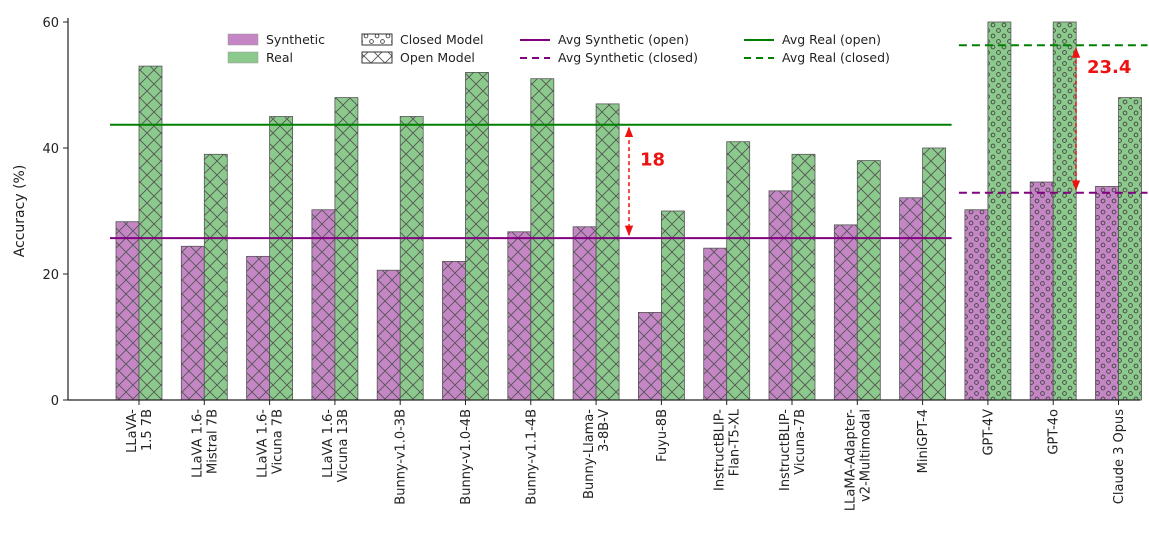 The width and height of the screenshot is (1149, 539). What do you see at coordinates (1054, 432) in the screenshot?
I see `x-tick-label-14: GPT-4o` at bounding box center [1054, 432].